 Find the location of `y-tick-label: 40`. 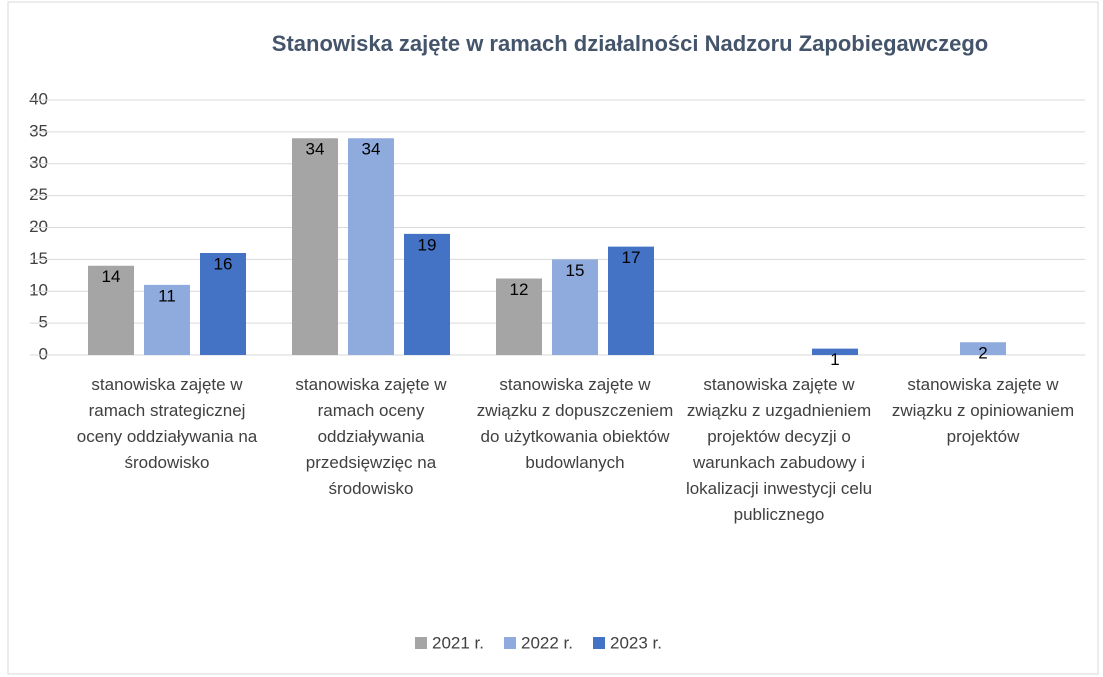

y-tick-label: 40 is located at coordinates (38, 98).